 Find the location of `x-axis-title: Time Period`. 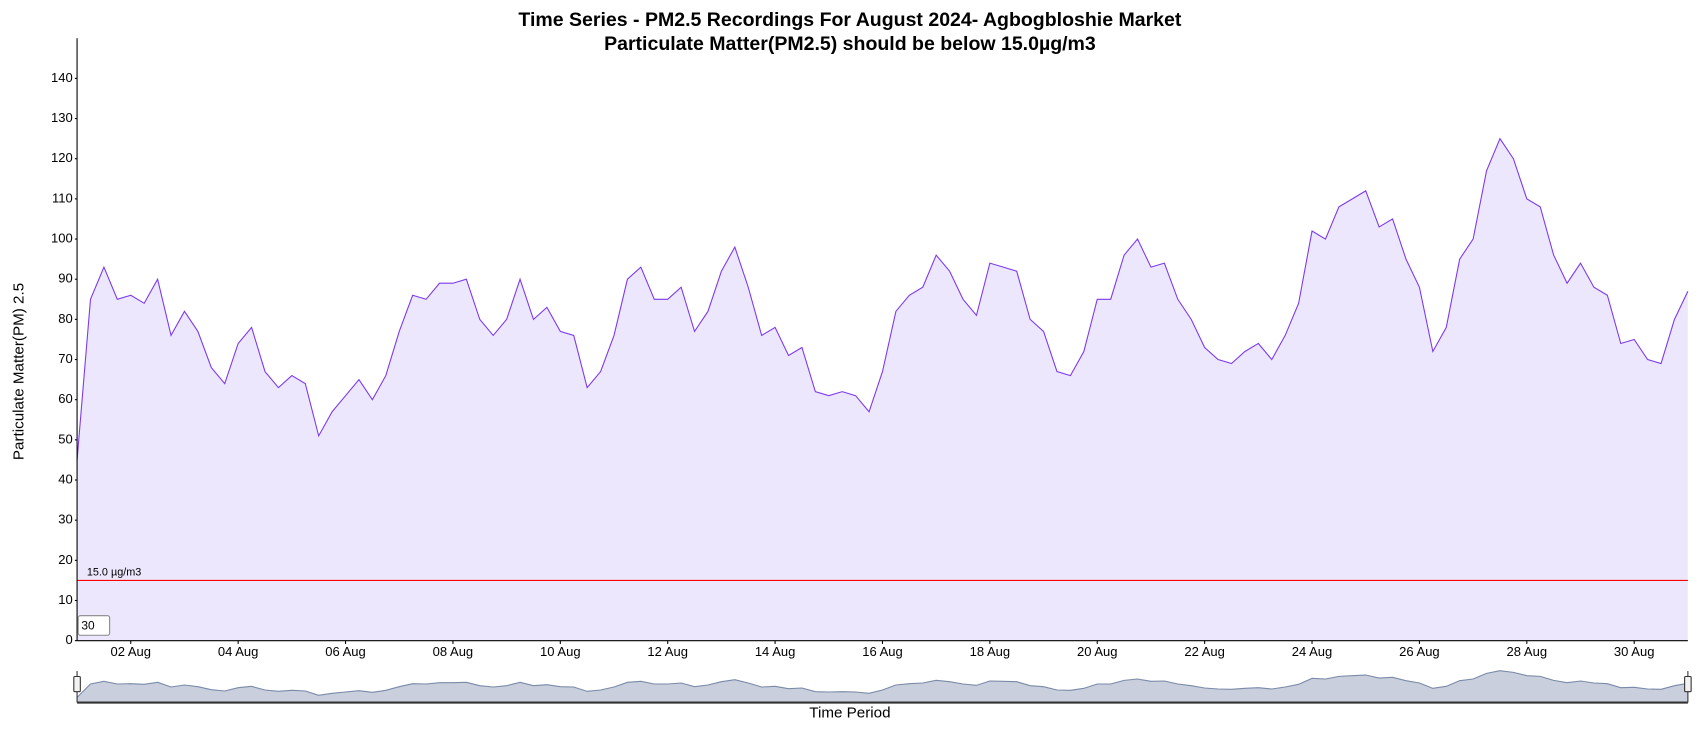

x-axis-title: Time Period is located at coordinates (849, 712).